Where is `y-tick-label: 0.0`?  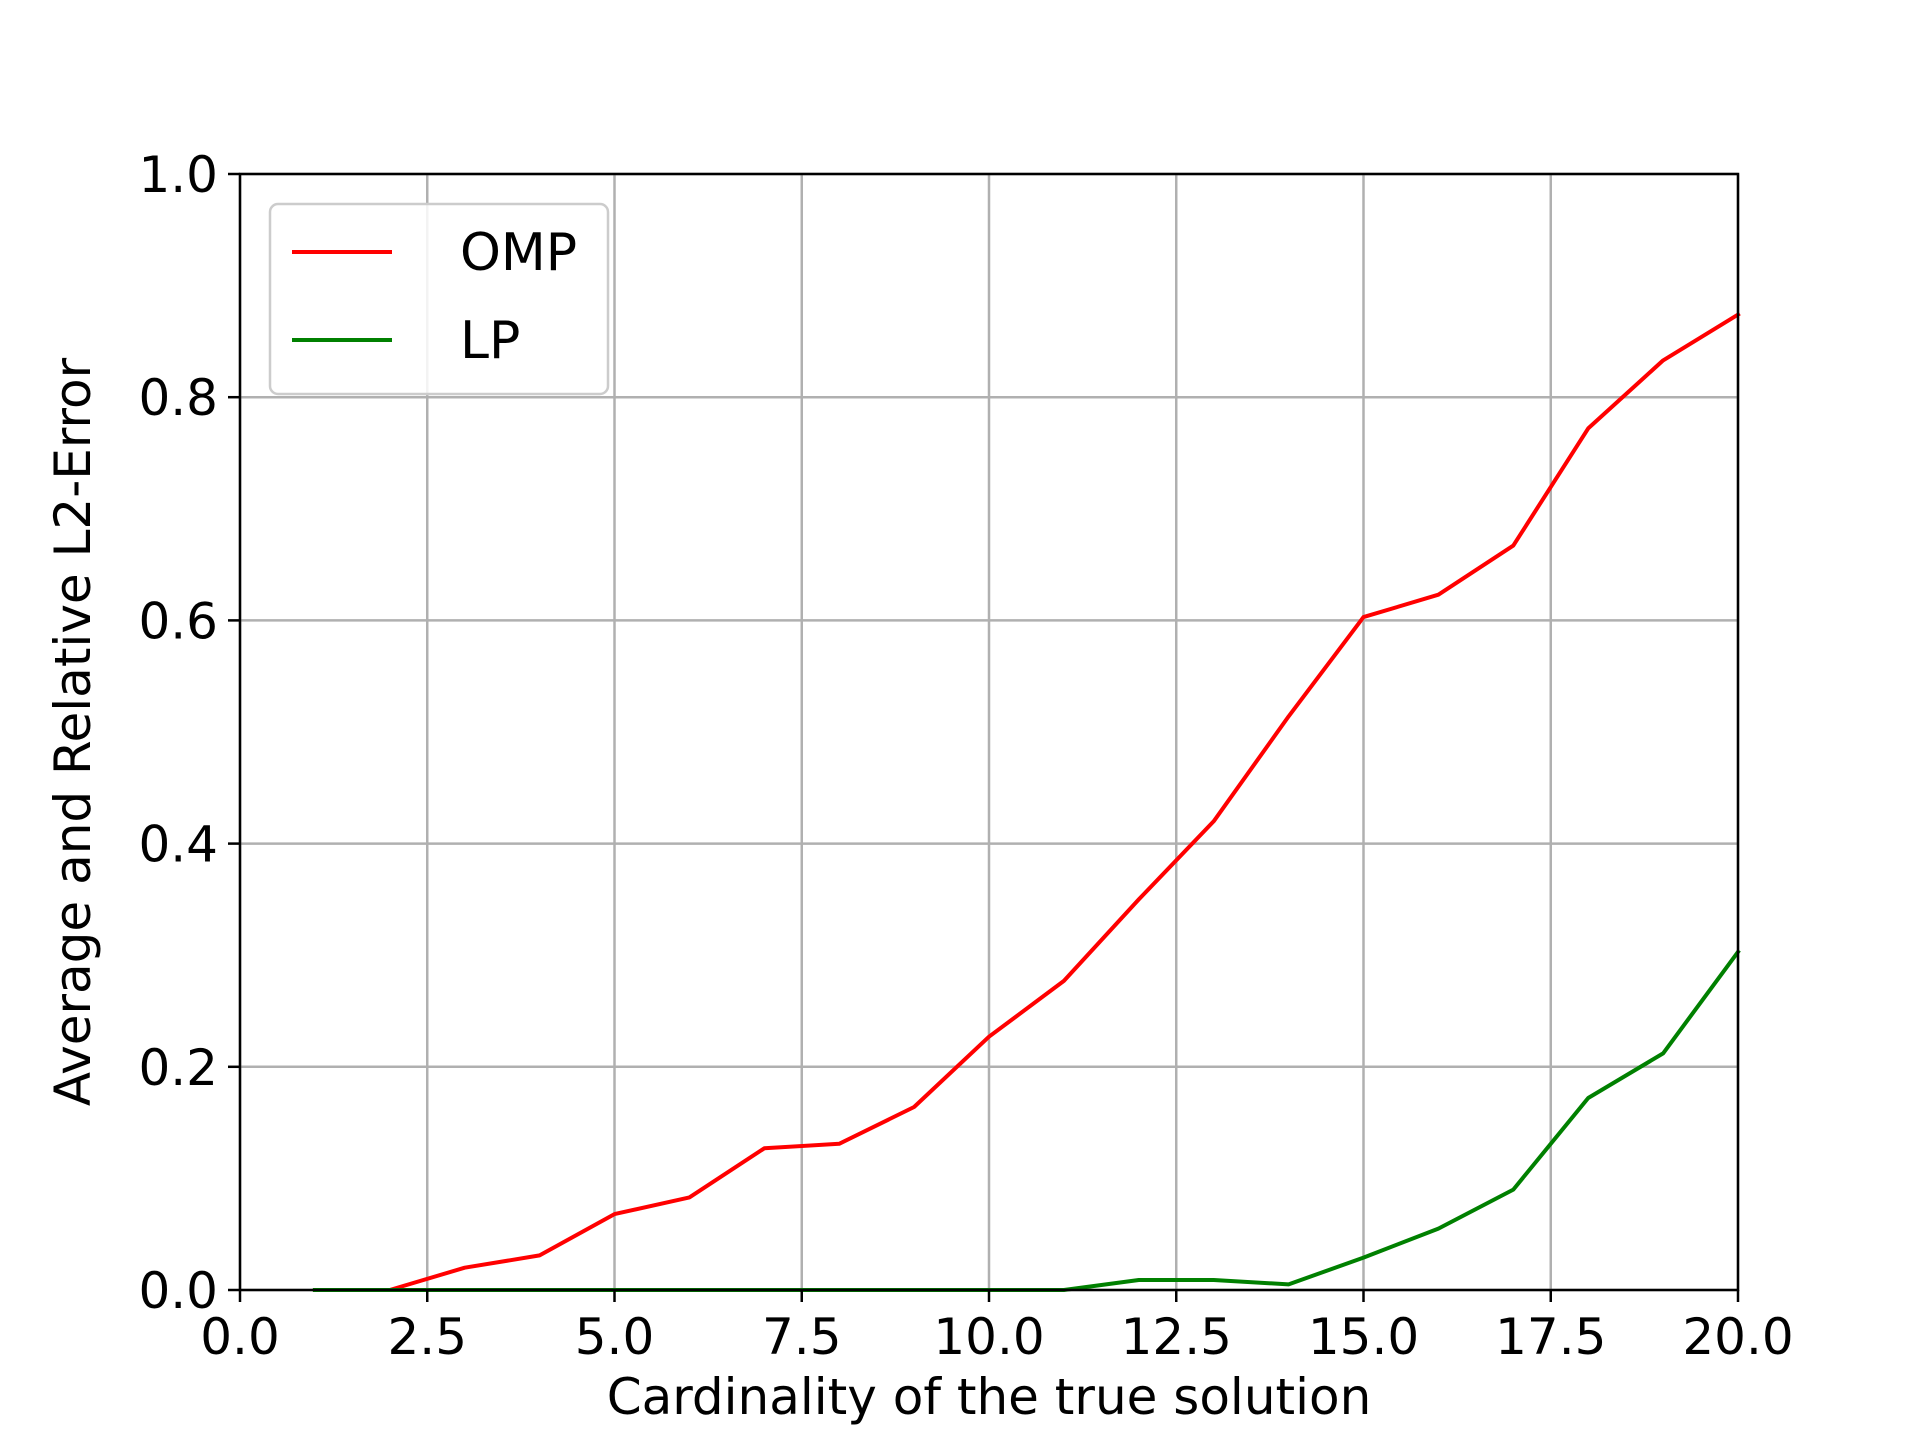 y-tick-label: 0.0 is located at coordinates (178, 1291).